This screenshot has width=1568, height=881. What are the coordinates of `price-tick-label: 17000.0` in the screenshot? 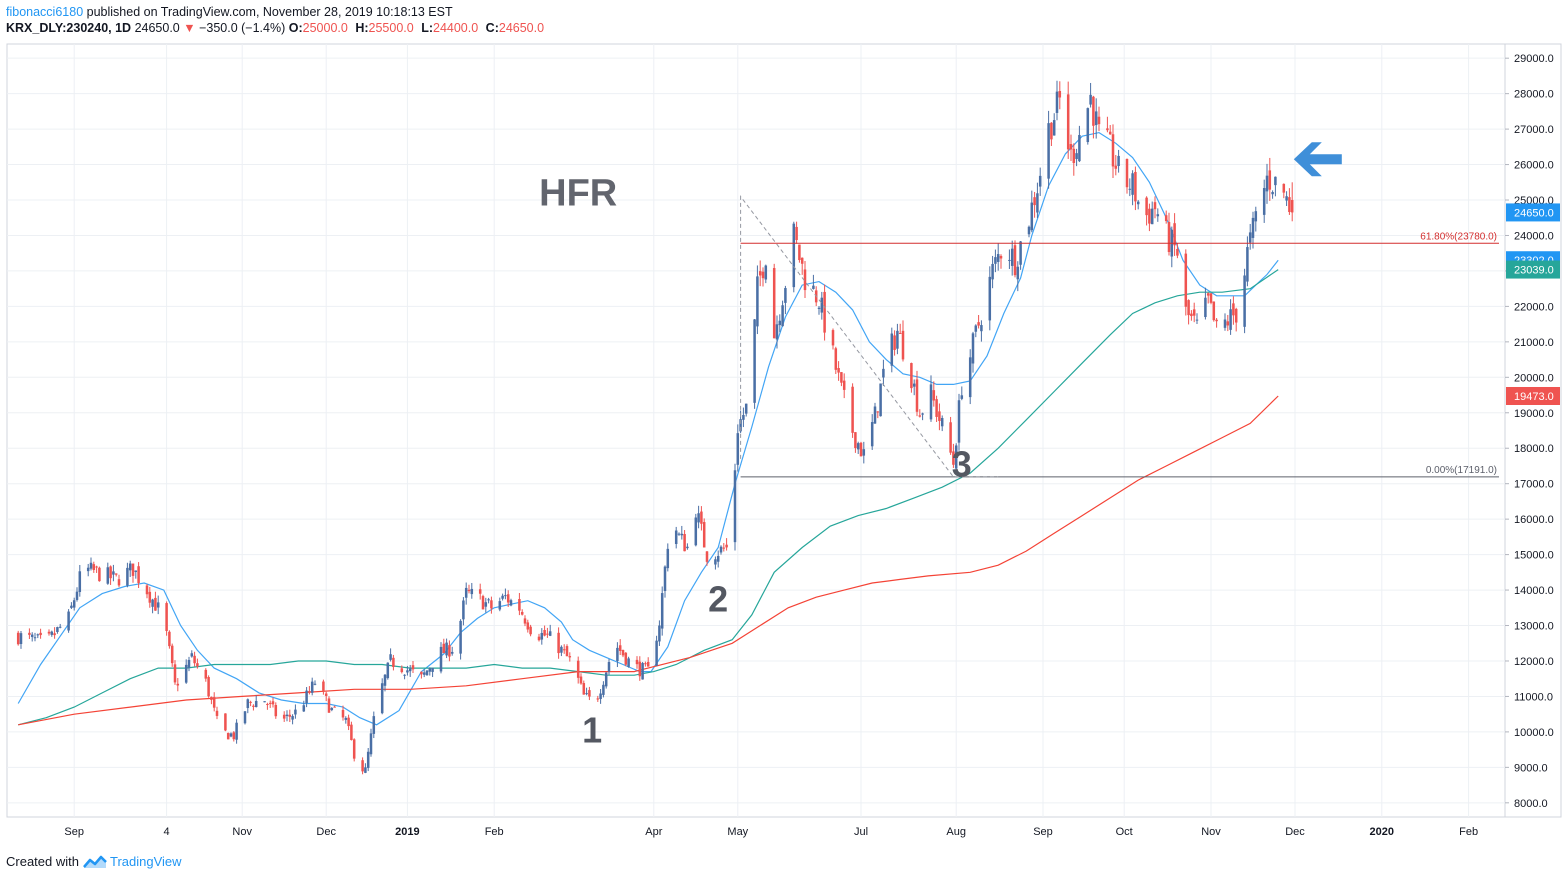 It's located at (1534, 485).